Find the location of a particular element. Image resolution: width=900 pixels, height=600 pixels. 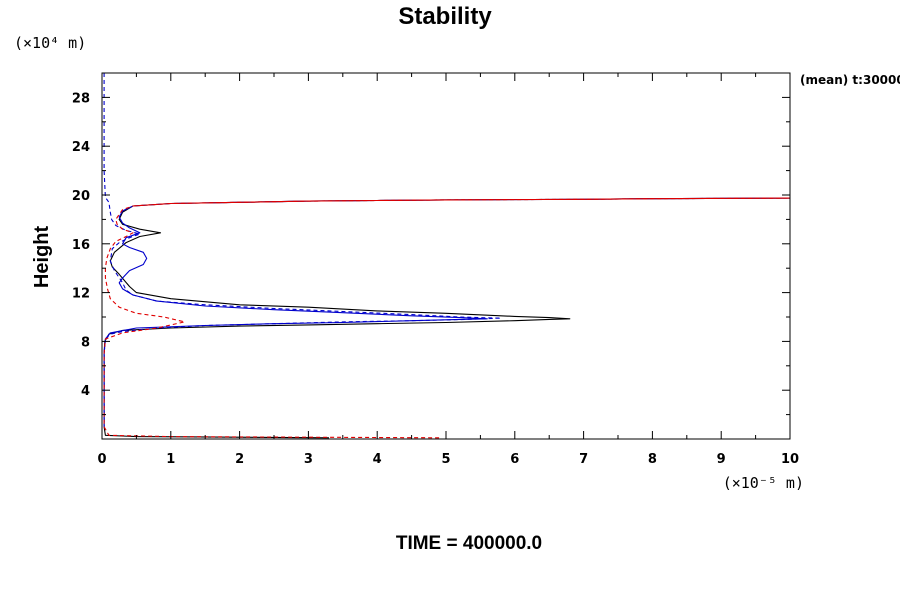

y-tick-label: 8 is located at coordinates (85, 342).